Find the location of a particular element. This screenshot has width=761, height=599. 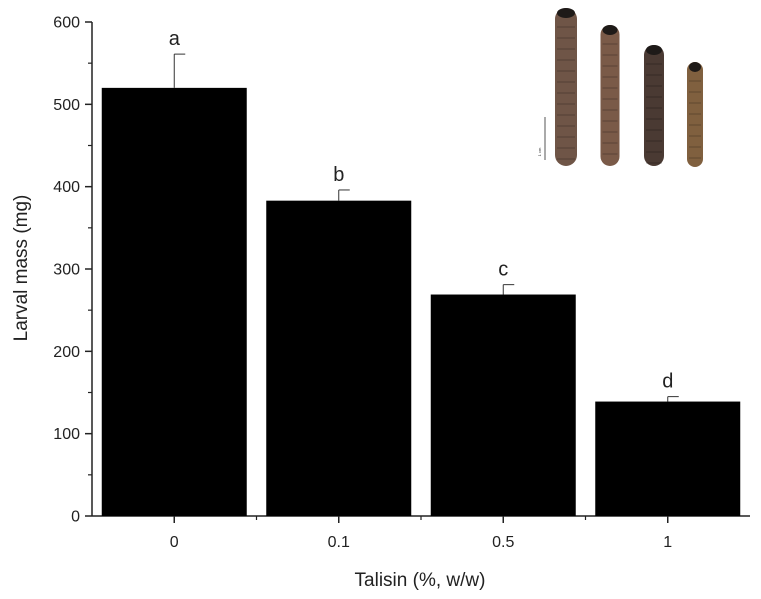

y-tick-label: 300 is located at coordinates (66, 270).